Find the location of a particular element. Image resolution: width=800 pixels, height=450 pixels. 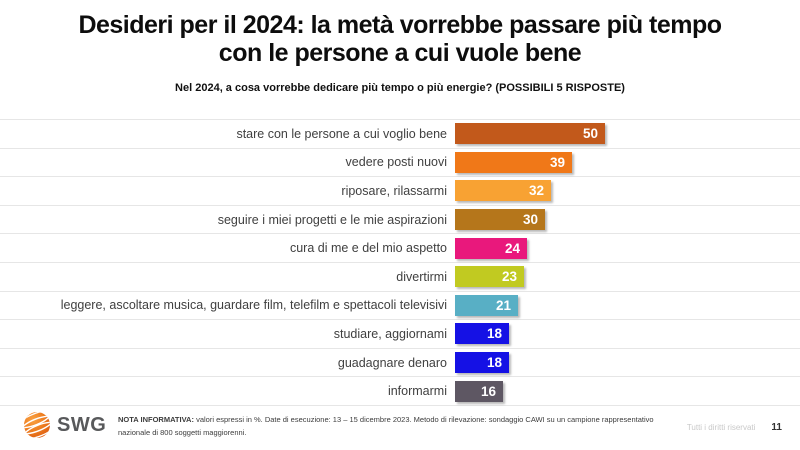

bar-value-label: 50 is located at coordinates (590, 134).